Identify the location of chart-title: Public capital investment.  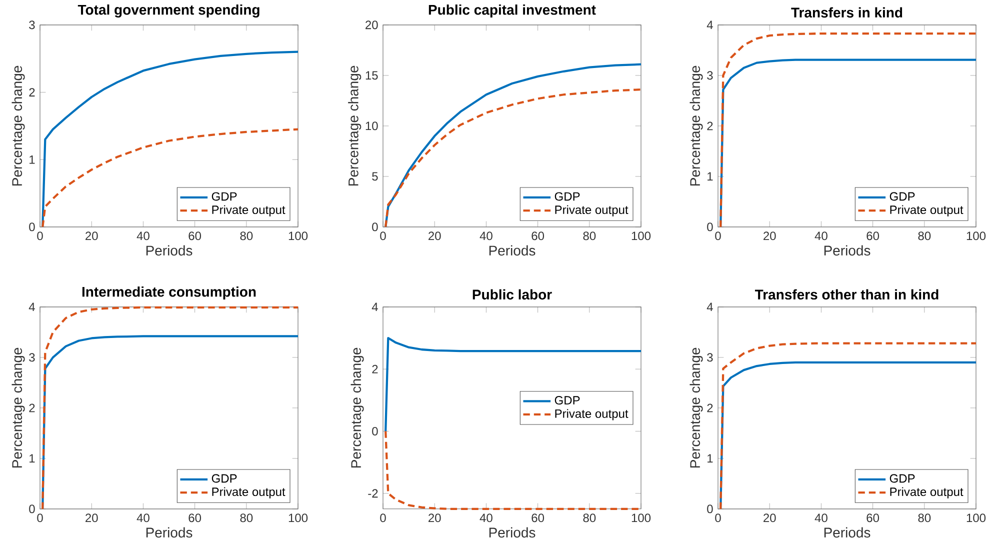
(512, 11).